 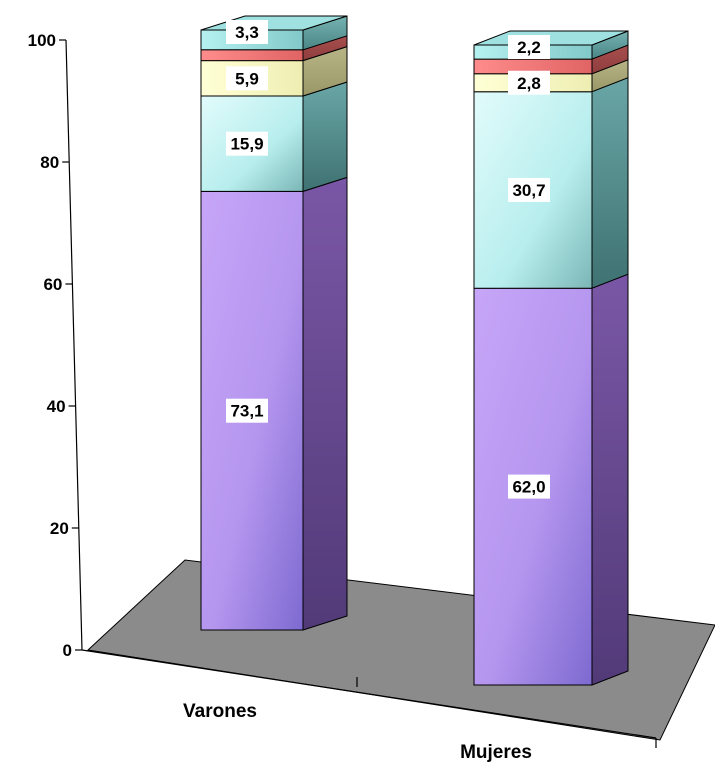 I want to click on data-label: 15,9, so click(x=246, y=144).